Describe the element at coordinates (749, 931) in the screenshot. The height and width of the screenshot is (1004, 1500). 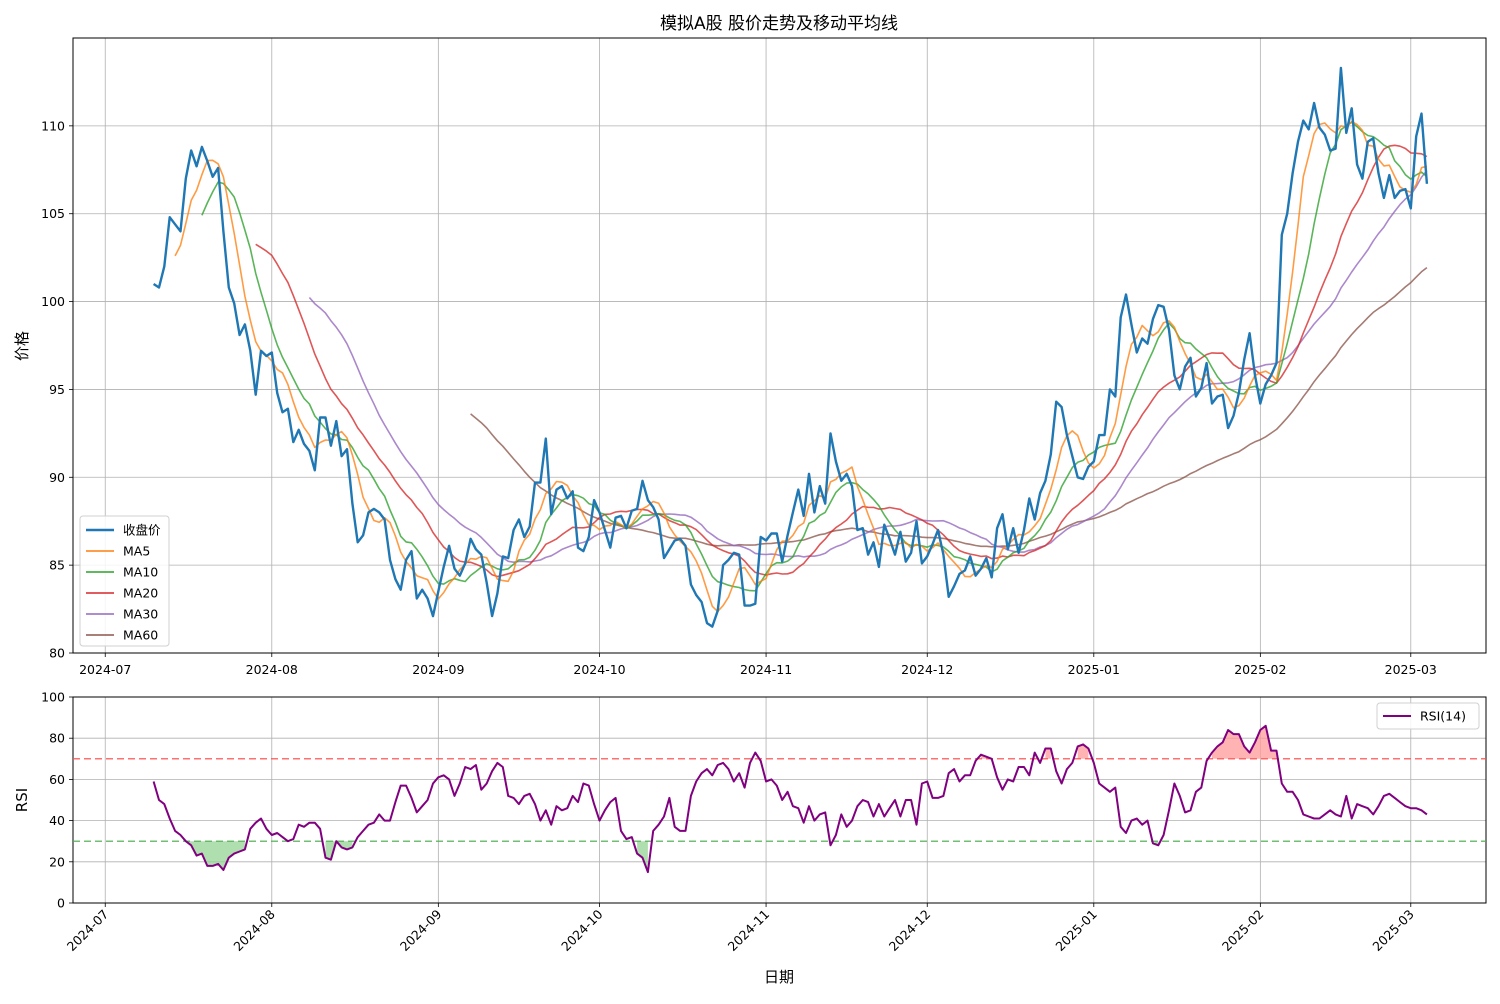
I see `rsi-x-tick-label: 2024-11` at that location.